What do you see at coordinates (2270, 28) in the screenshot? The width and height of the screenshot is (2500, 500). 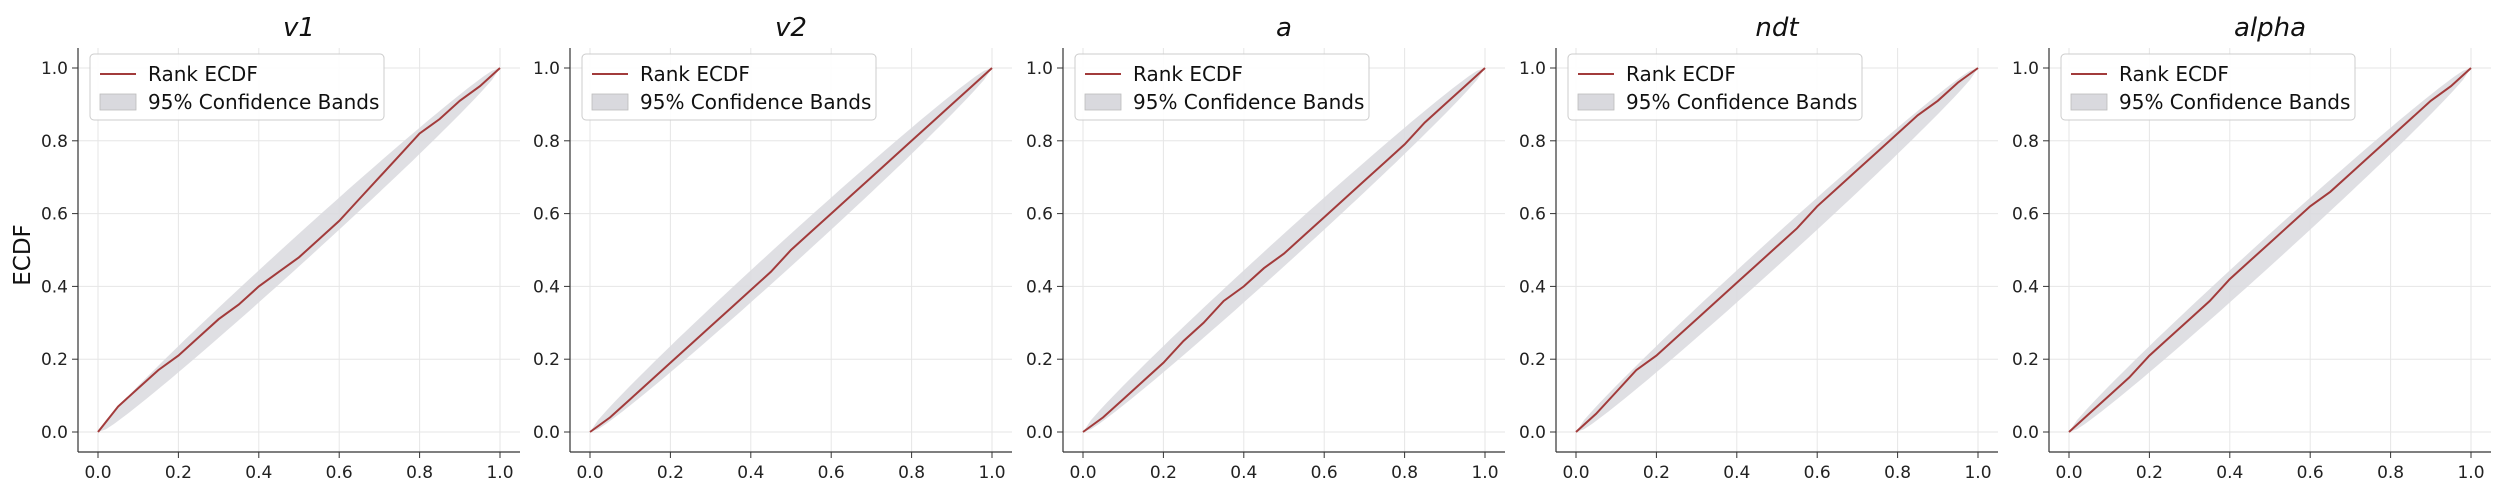 I see `panel-title: alpha` at bounding box center [2270, 28].